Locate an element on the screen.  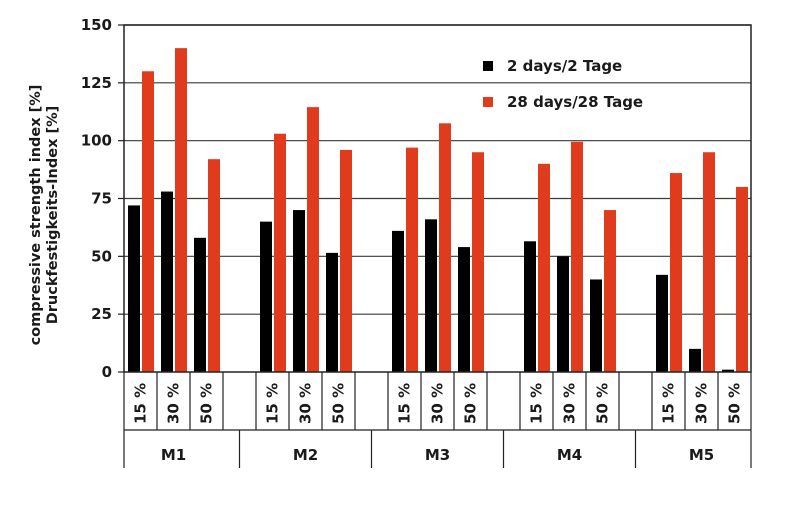
group-label: M4 is located at coordinates (569, 455).